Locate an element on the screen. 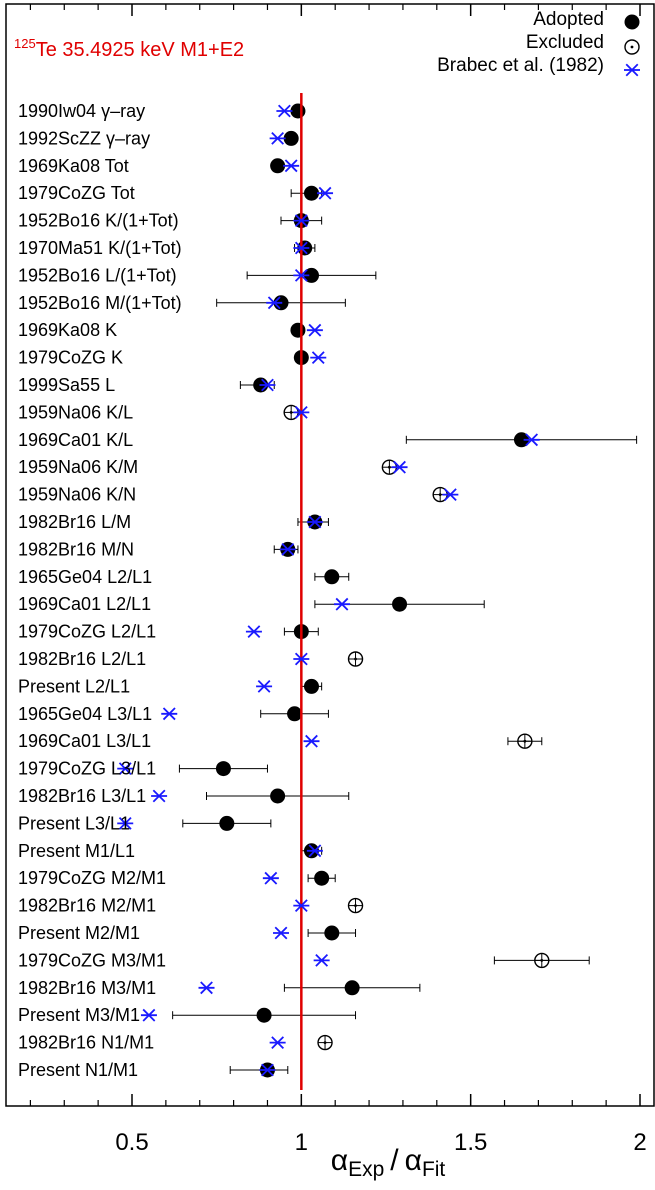  excluded-dot is located at coordinates (632, 47).